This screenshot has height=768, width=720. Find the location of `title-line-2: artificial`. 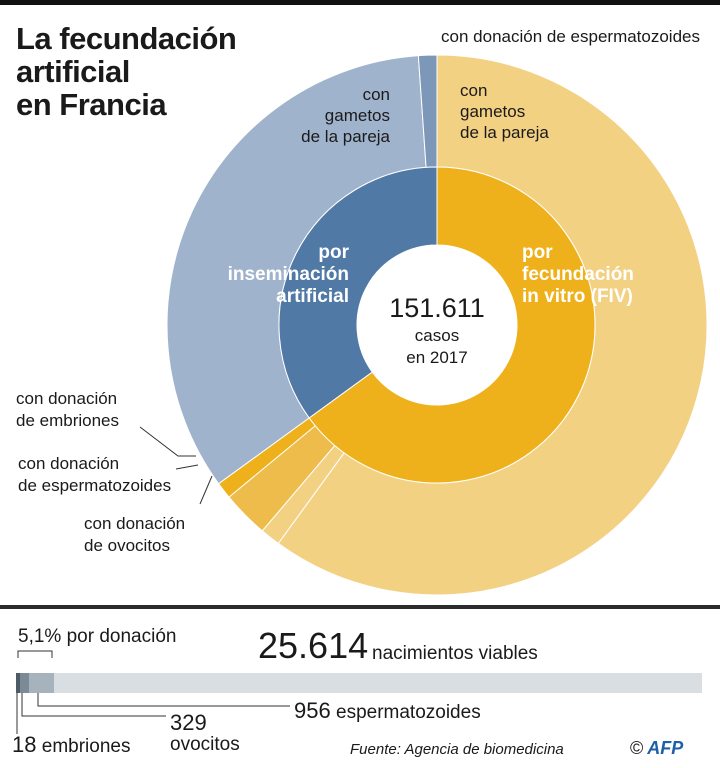

title-line-2: artificial is located at coordinates (73, 71).